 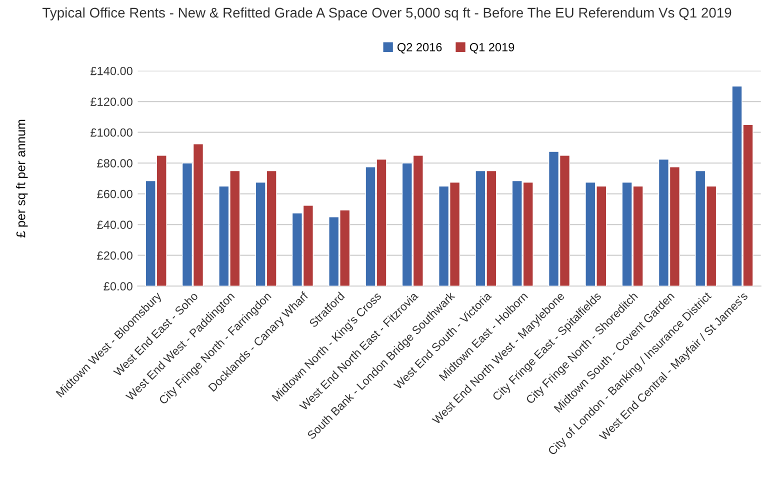 What do you see at coordinates (118, 286) in the screenshot?
I see `y-tick-label: £0.00` at bounding box center [118, 286].